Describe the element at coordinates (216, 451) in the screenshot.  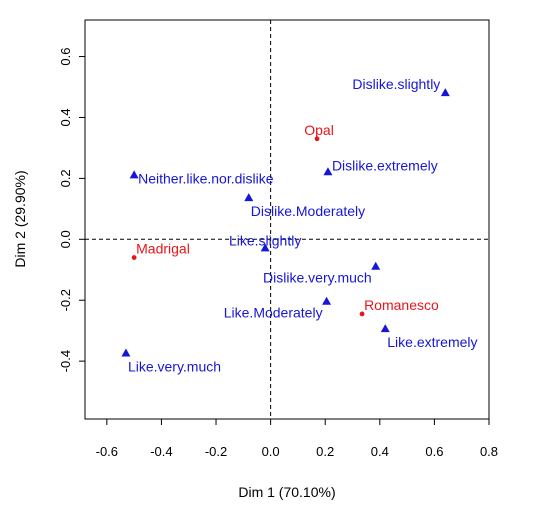
I see `x-tick-label: -0.2` at that location.